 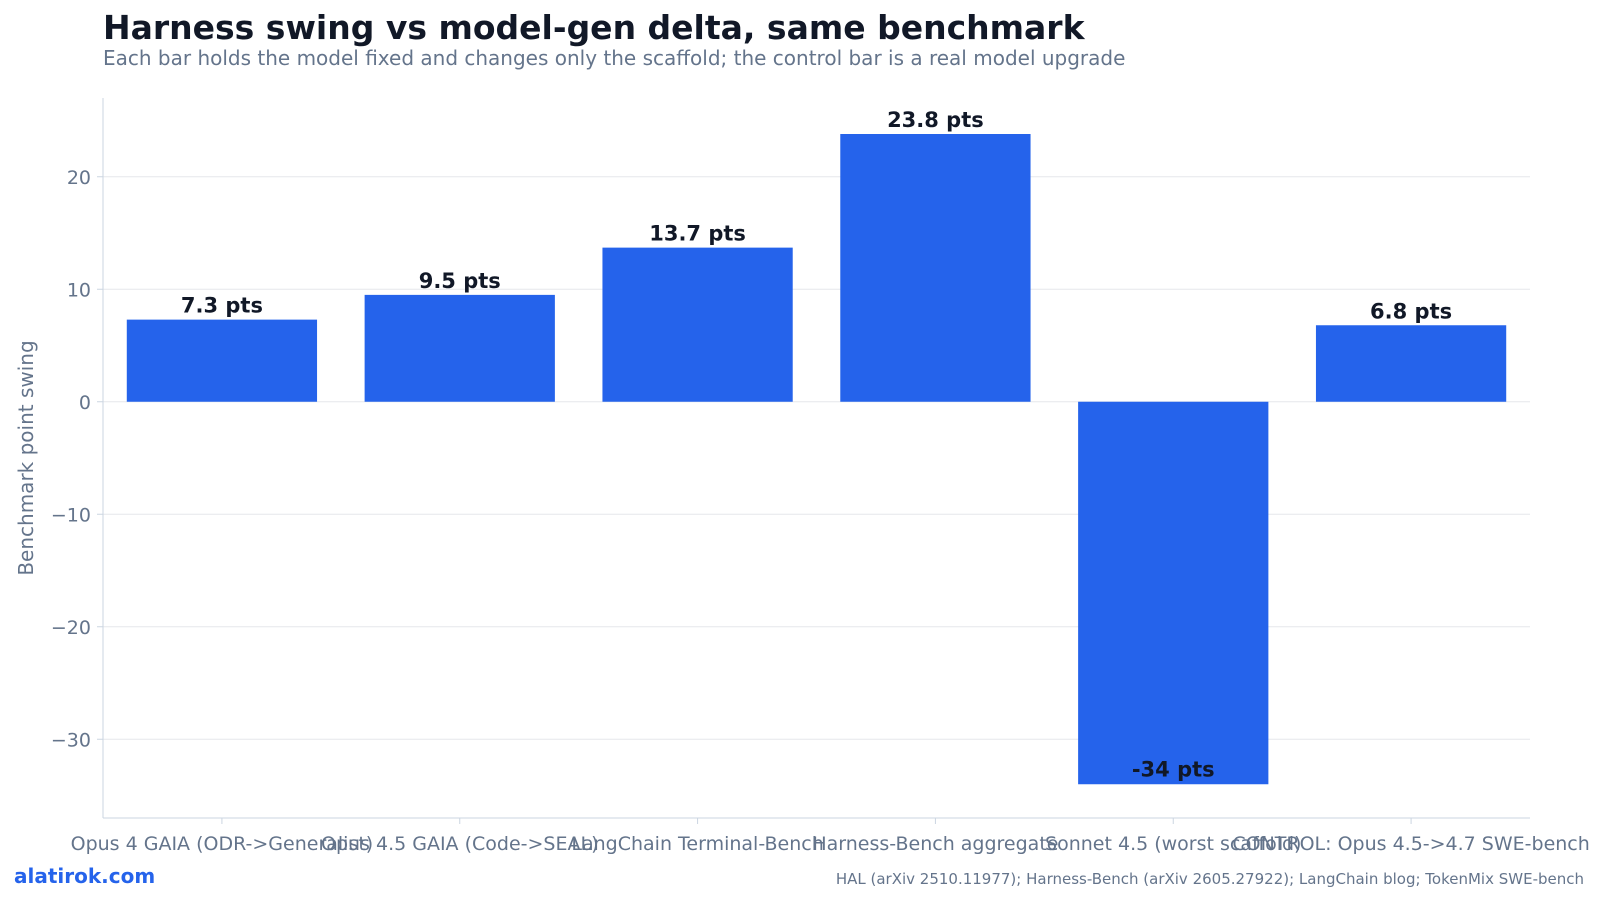 What do you see at coordinates (697, 234) in the screenshot?
I see `data-label: 13.7 pts` at bounding box center [697, 234].